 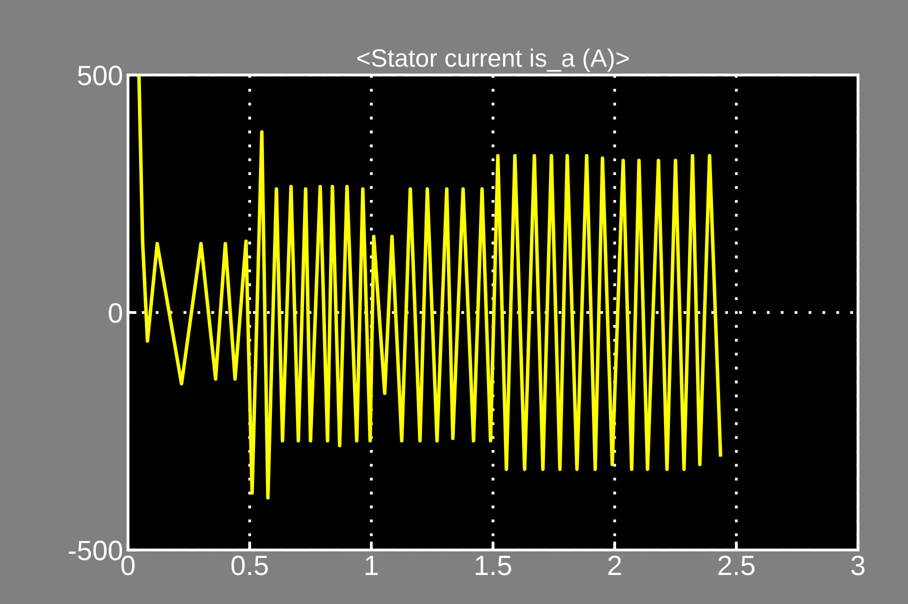 I want to click on x-tick-label: 0, so click(x=128, y=566).